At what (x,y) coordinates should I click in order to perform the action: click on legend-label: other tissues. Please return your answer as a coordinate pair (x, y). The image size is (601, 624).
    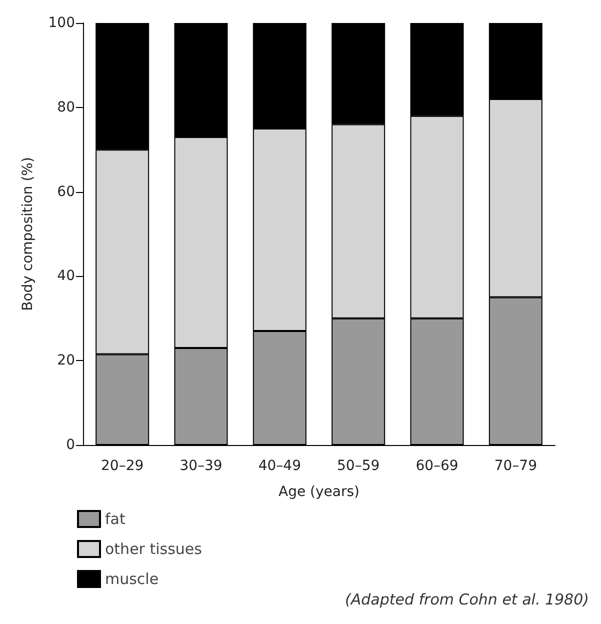
    Looking at the image, I should click on (153, 549).